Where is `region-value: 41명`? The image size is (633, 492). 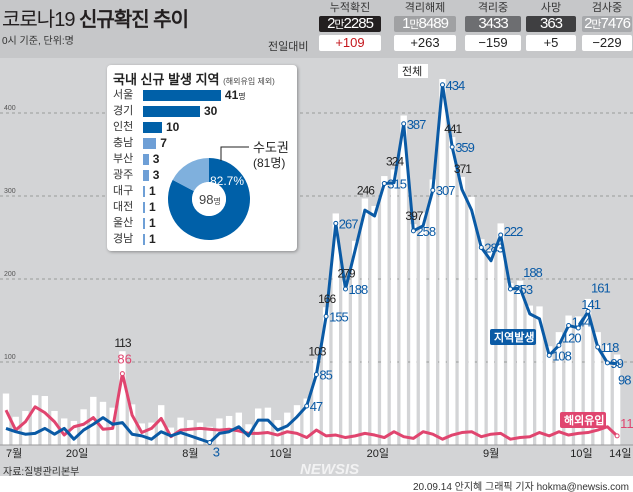
region-value: 41명 is located at coordinates (235, 95).